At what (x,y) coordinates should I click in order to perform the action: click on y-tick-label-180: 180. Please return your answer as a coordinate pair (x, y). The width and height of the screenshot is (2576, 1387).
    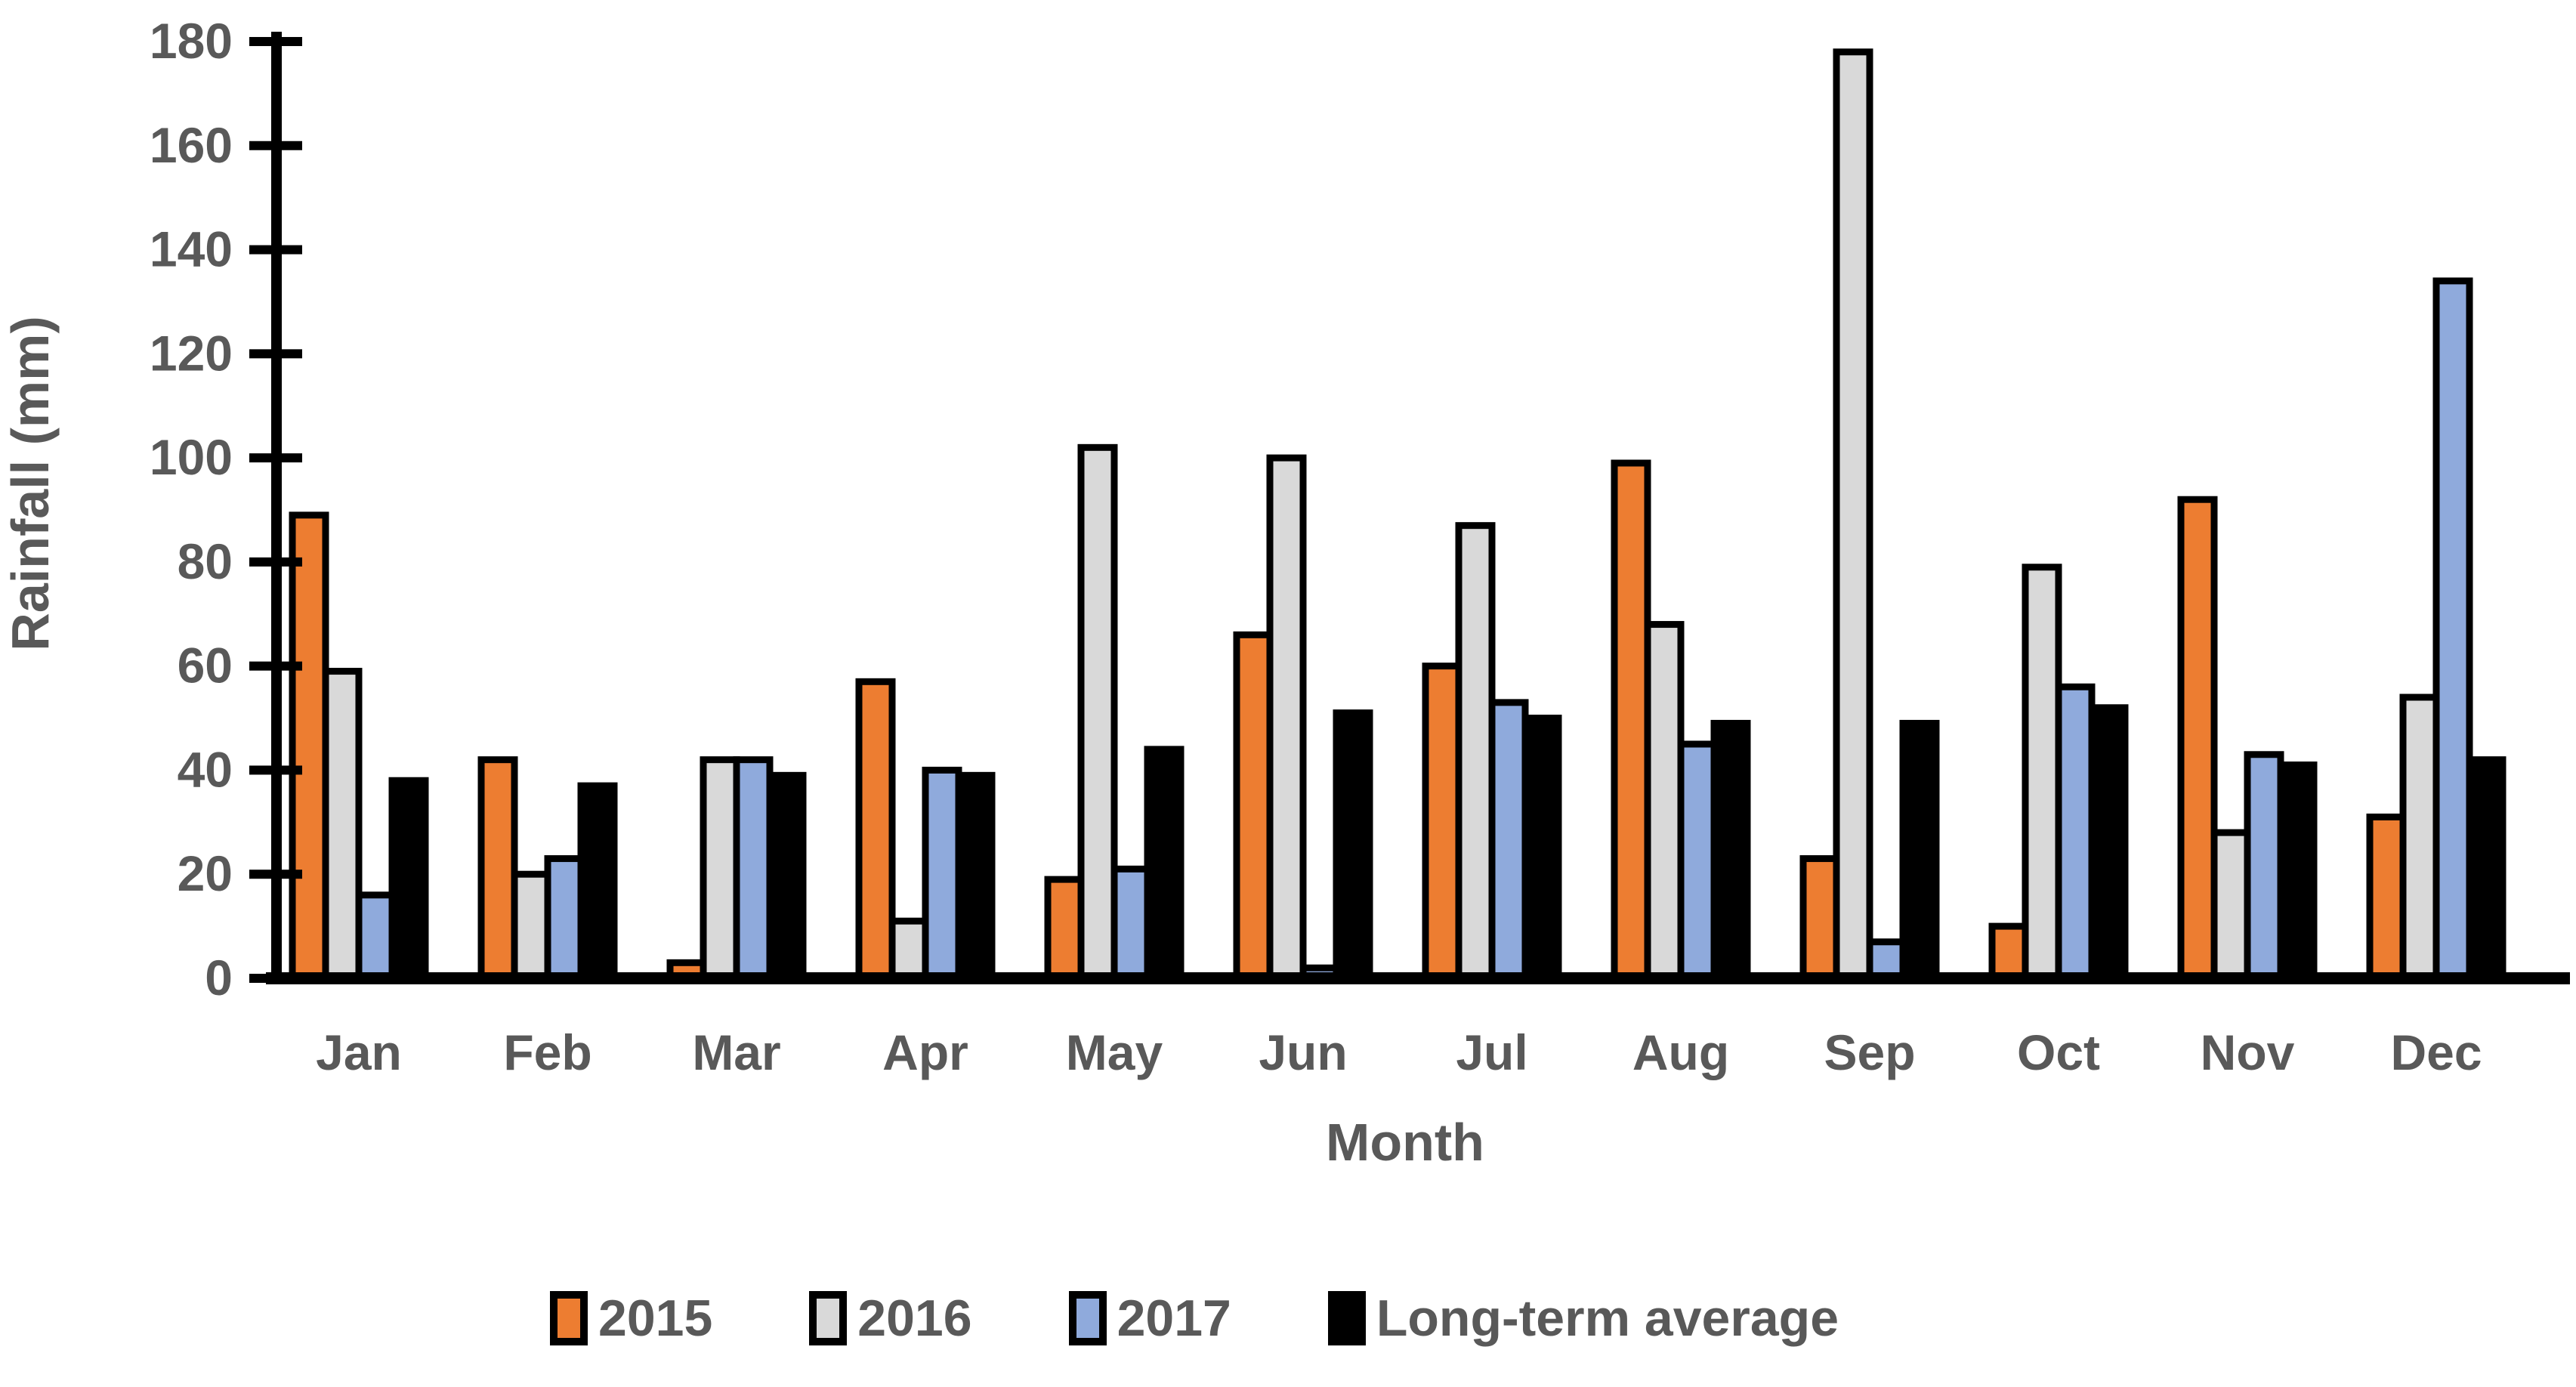
    Looking at the image, I should click on (191, 41).